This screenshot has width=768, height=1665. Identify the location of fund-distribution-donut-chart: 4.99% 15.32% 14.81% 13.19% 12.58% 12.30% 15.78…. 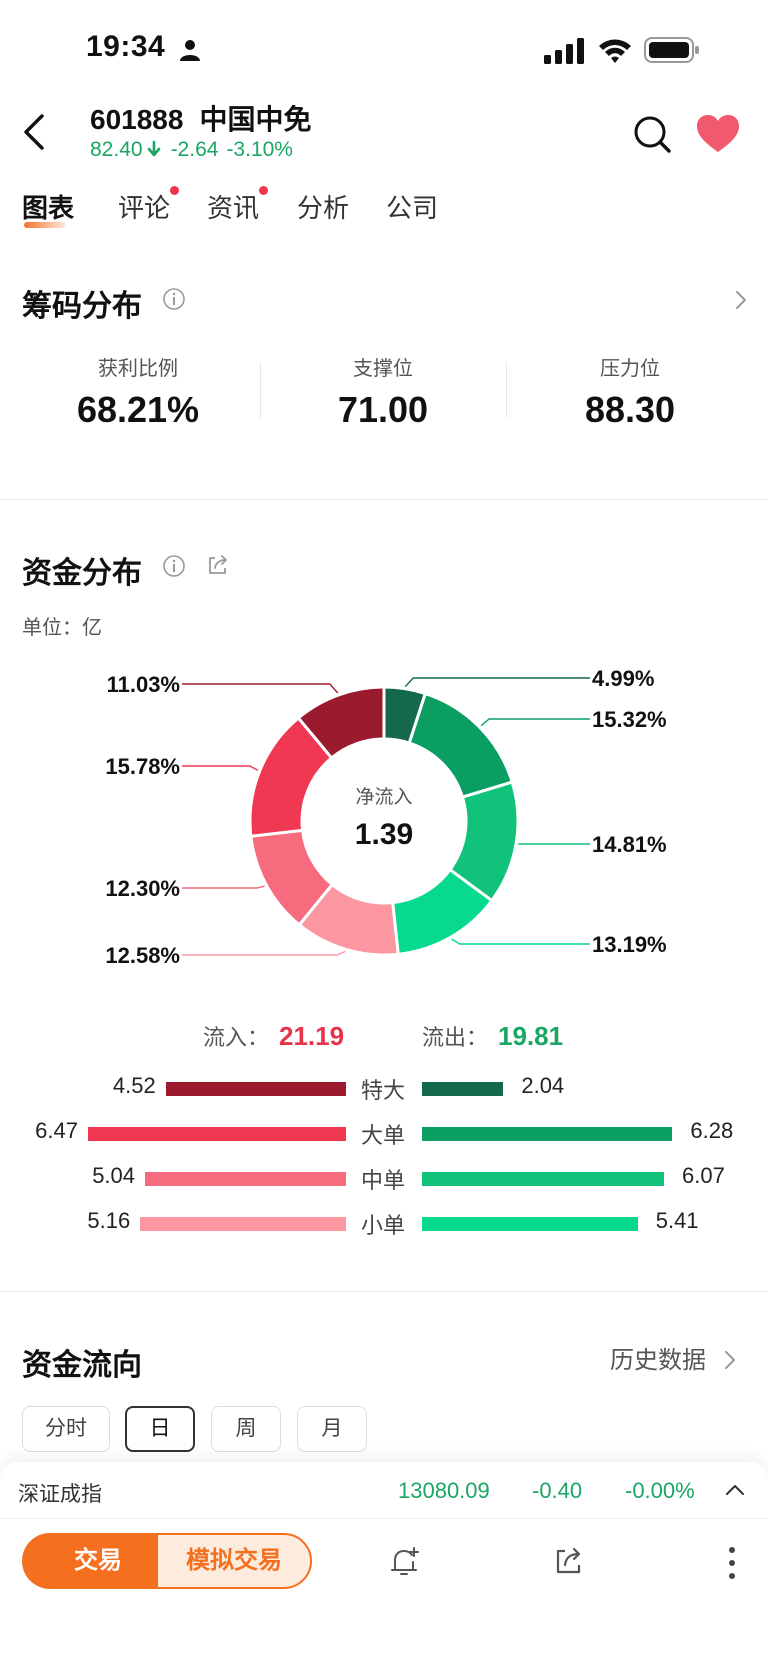
(386, 817).